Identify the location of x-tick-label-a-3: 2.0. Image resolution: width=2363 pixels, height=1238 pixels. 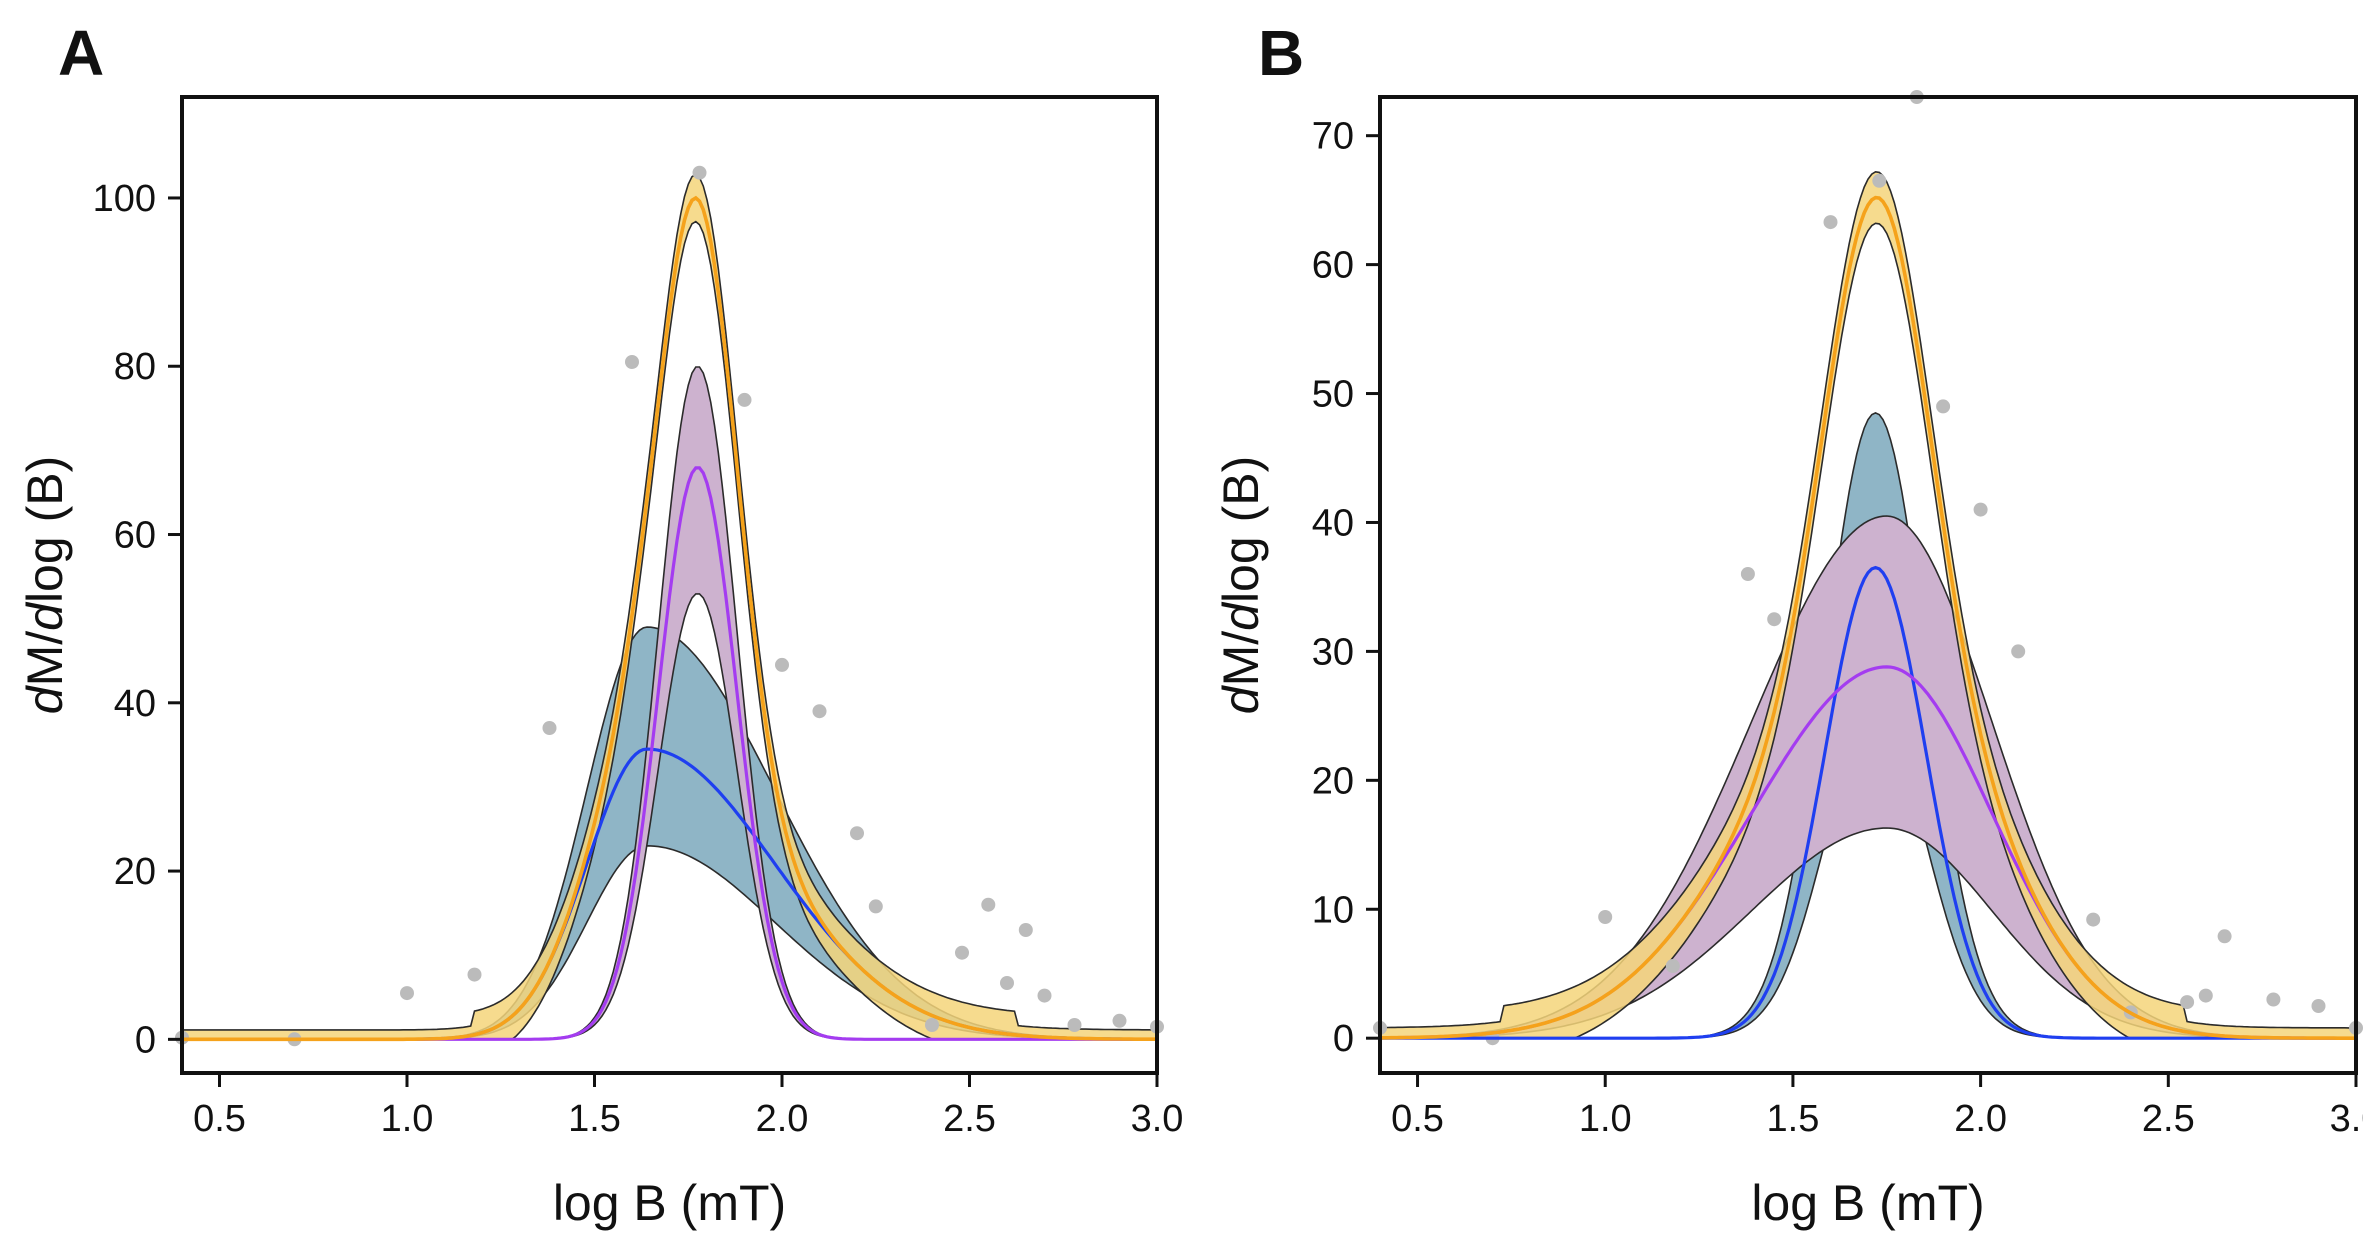
(782, 1119).